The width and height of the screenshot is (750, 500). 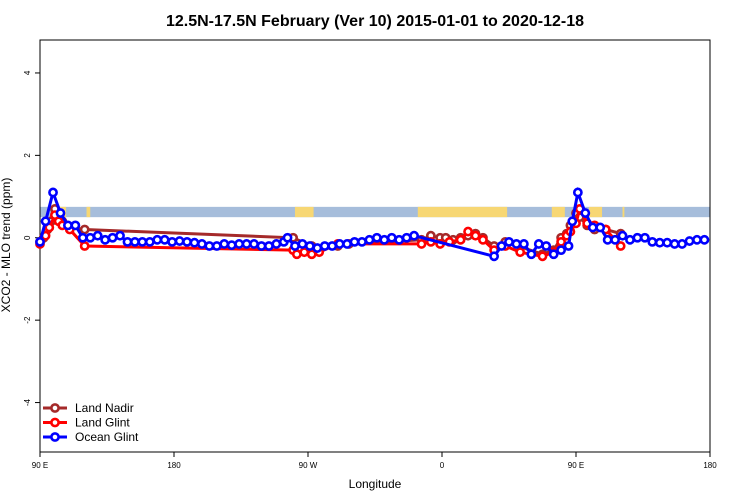 What do you see at coordinates (308, 465) in the screenshot?
I see `x-tick-label: 90 W` at bounding box center [308, 465].